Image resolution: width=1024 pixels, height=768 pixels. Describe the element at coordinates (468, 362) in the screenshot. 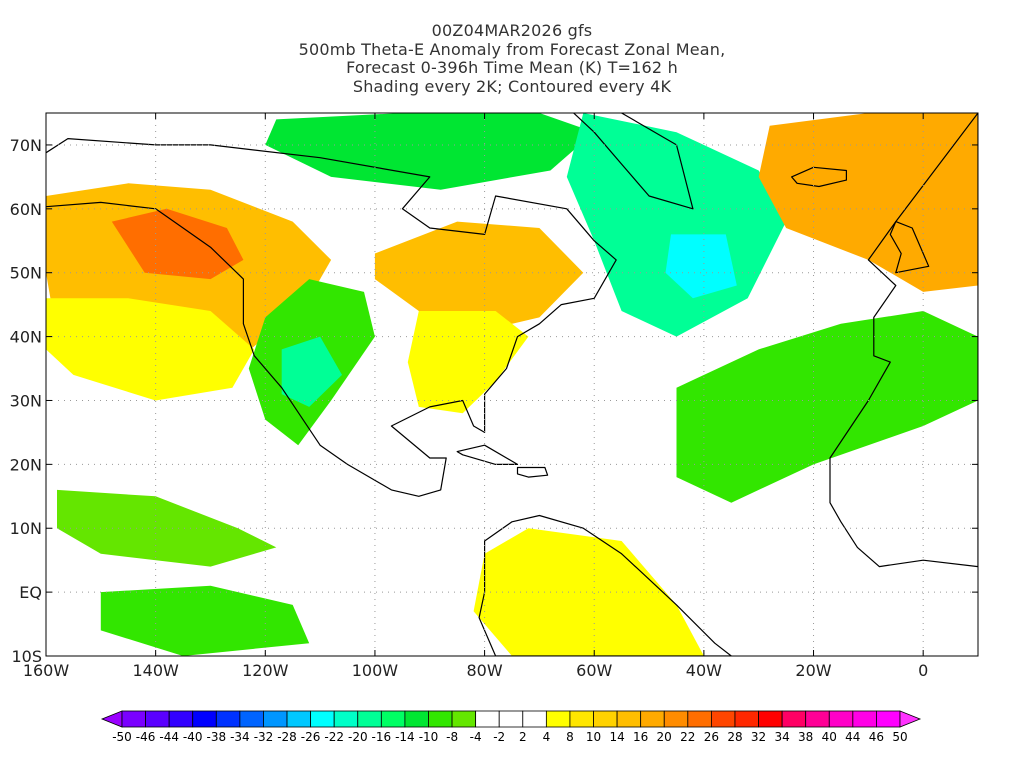

I see `anomaly-region-eastern-us-warm` at that location.